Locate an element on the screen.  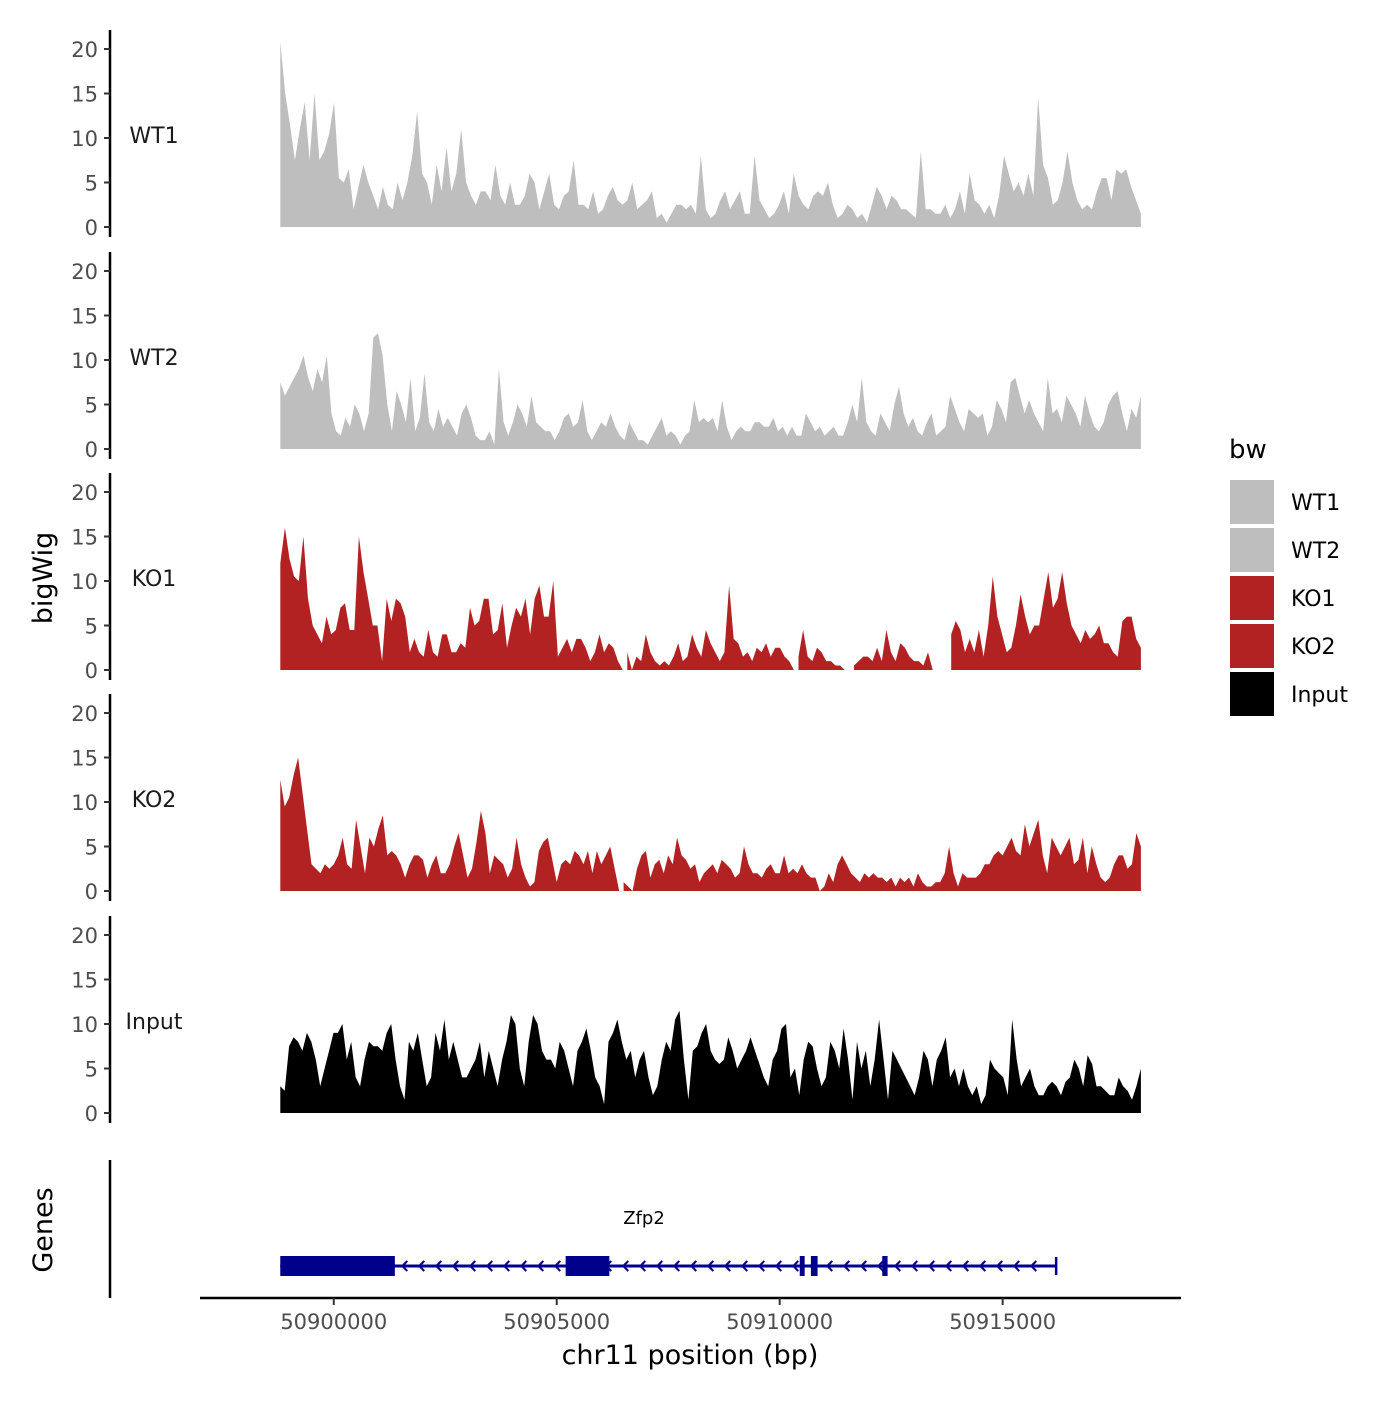
legend-label: KO1 is located at coordinates (1313, 599).